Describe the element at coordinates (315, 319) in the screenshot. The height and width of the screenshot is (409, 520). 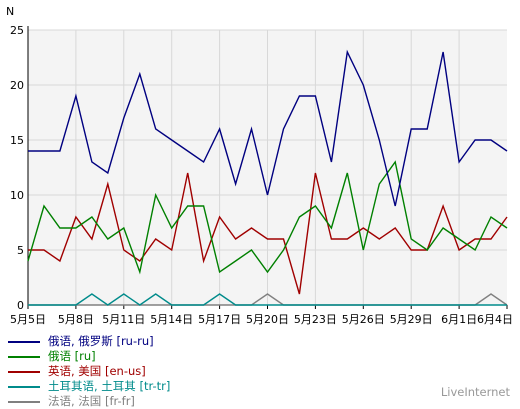
I see `x-tick-label: 5月23日` at that location.